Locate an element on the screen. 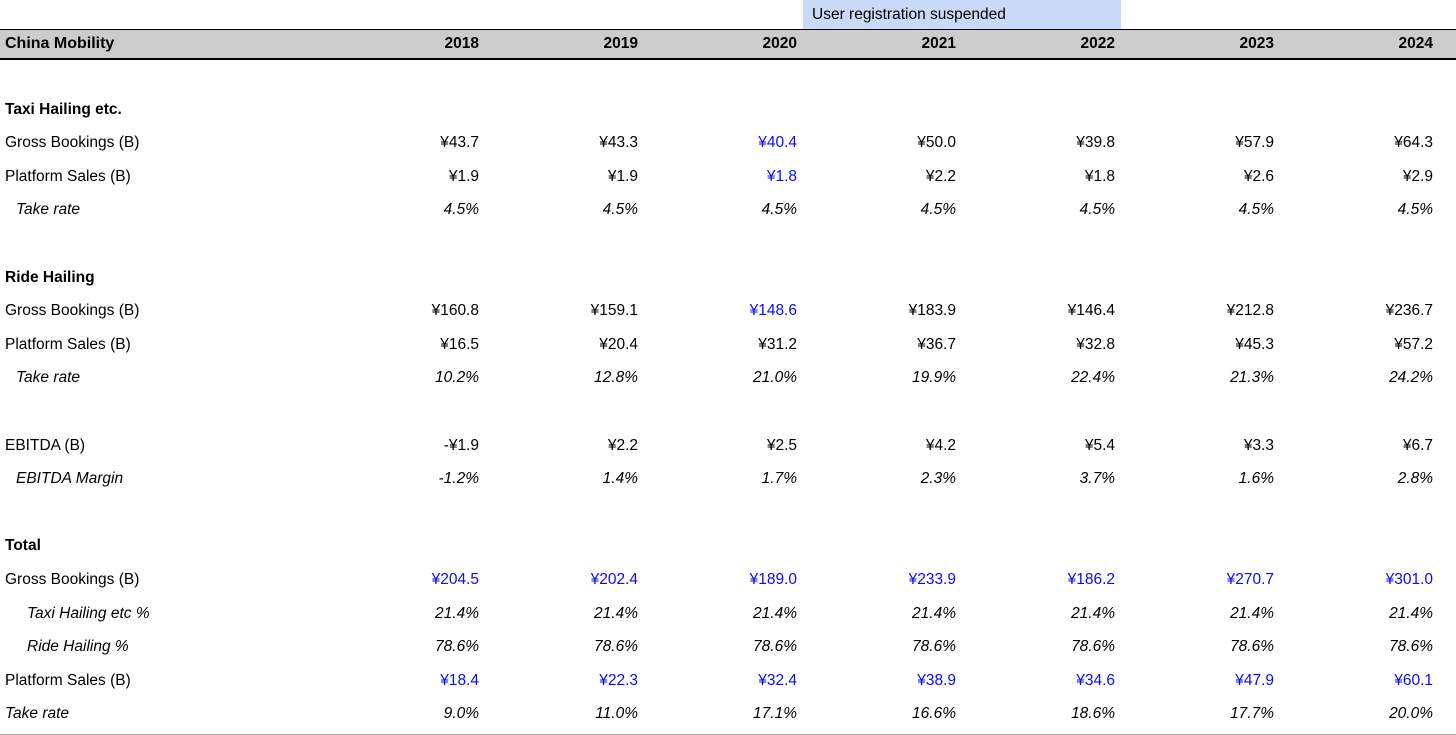 The width and height of the screenshot is (1456, 735). cell-2018: ¥18.4 is located at coordinates (459, 680).